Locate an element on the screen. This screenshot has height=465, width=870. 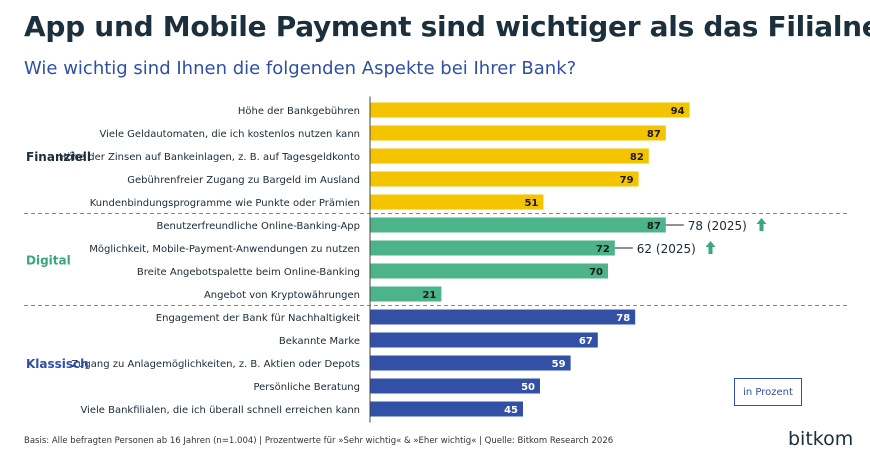
group-label: Finanziell is located at coordinates (58, 157).